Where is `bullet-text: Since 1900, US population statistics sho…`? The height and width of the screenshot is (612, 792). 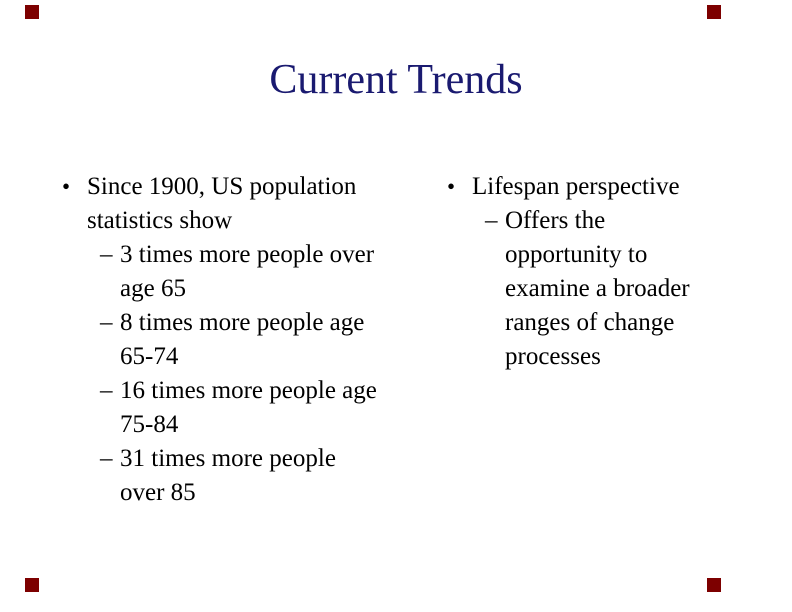 bullet-text: Since 1900, US population statistics sho… is located at coordinates (222, 203).